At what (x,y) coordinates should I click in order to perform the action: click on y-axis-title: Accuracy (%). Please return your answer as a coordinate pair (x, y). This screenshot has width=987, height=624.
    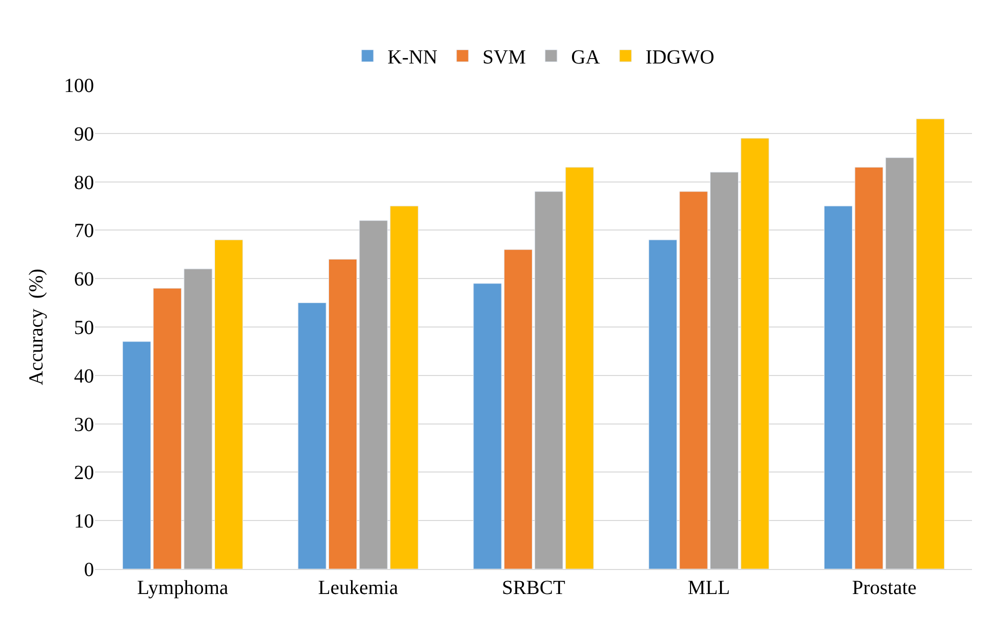
    Looking at the image, I should click on (37, 327).